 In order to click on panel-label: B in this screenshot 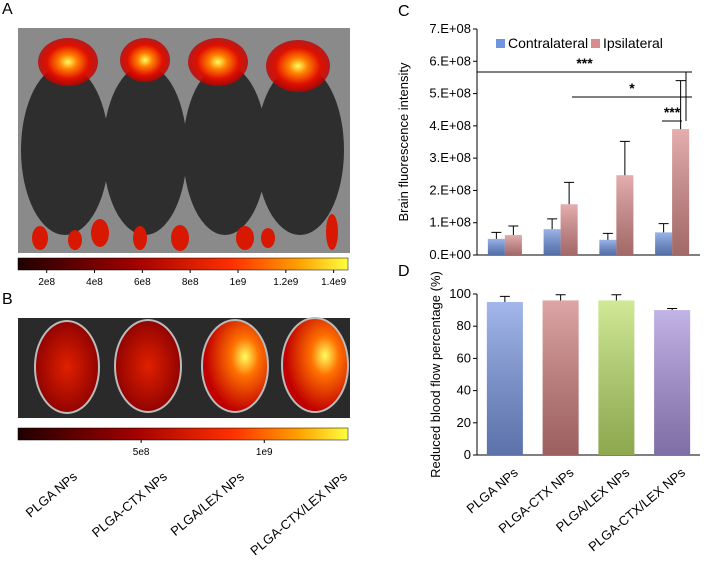, I will do `click(7, 299)`.